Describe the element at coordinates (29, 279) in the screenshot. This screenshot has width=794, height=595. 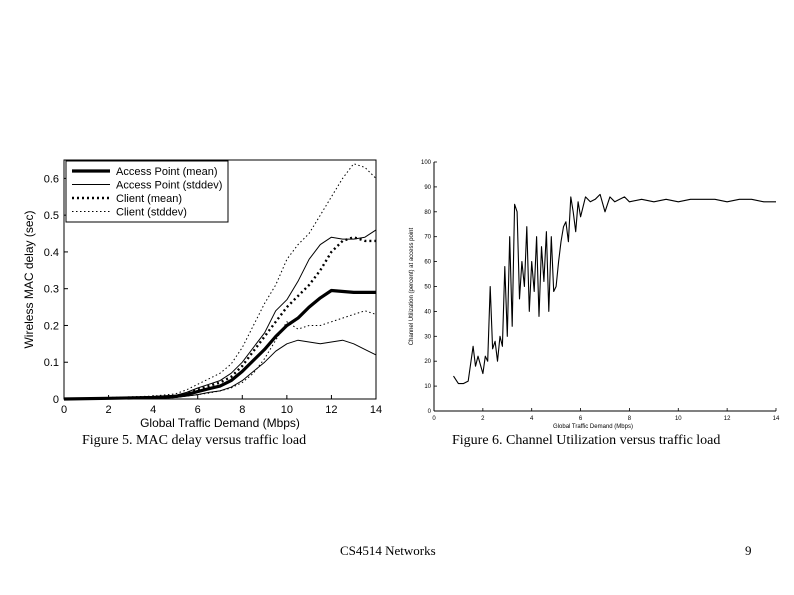
I see `y-axis-label: Wireless MAC delay (sec)` at that location.